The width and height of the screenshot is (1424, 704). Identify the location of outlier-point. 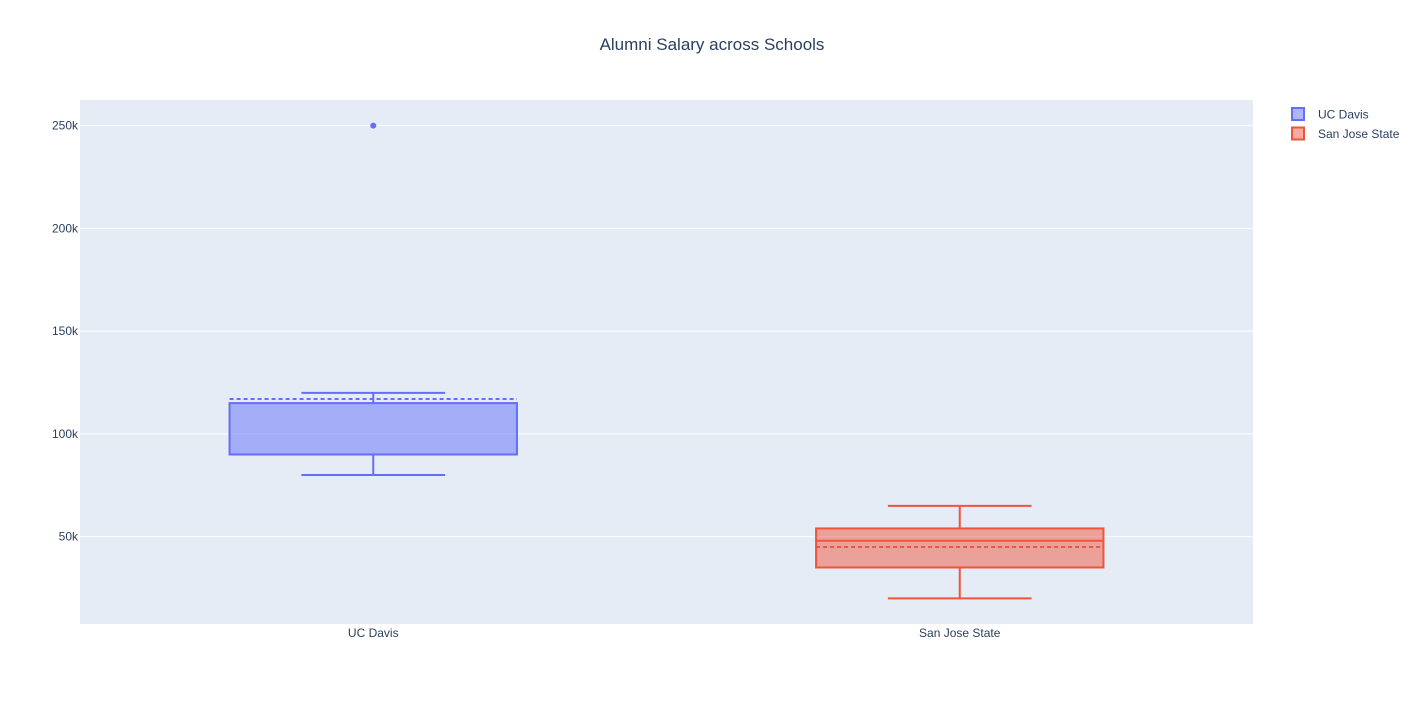
(373, 125).